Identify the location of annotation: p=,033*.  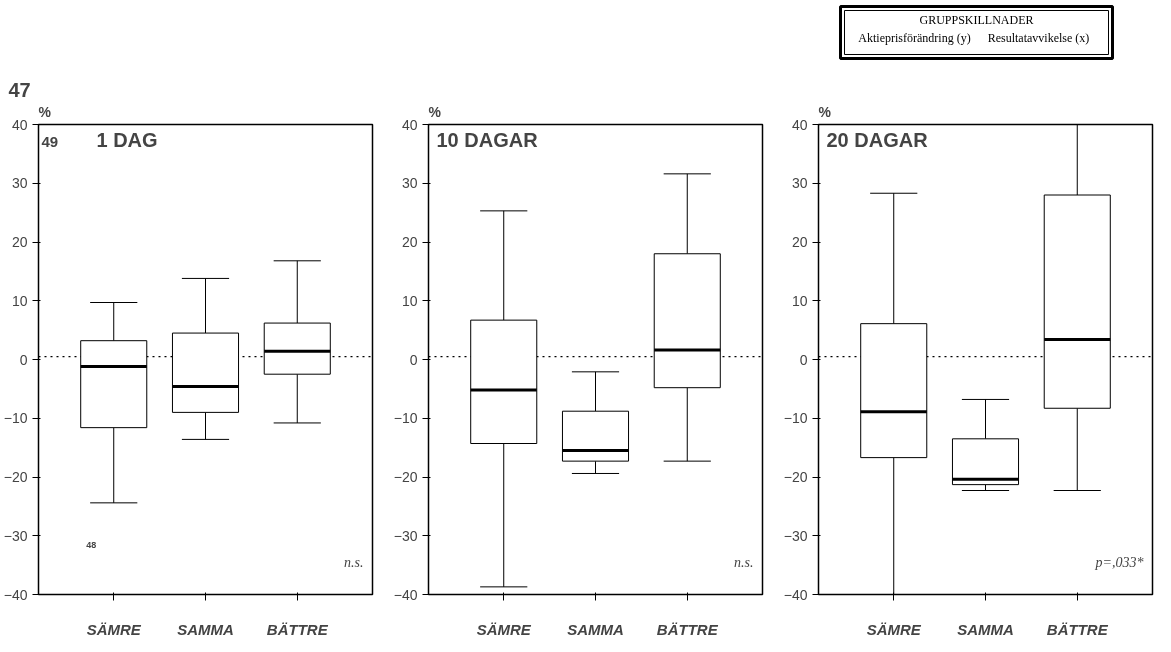
(1119, 562).